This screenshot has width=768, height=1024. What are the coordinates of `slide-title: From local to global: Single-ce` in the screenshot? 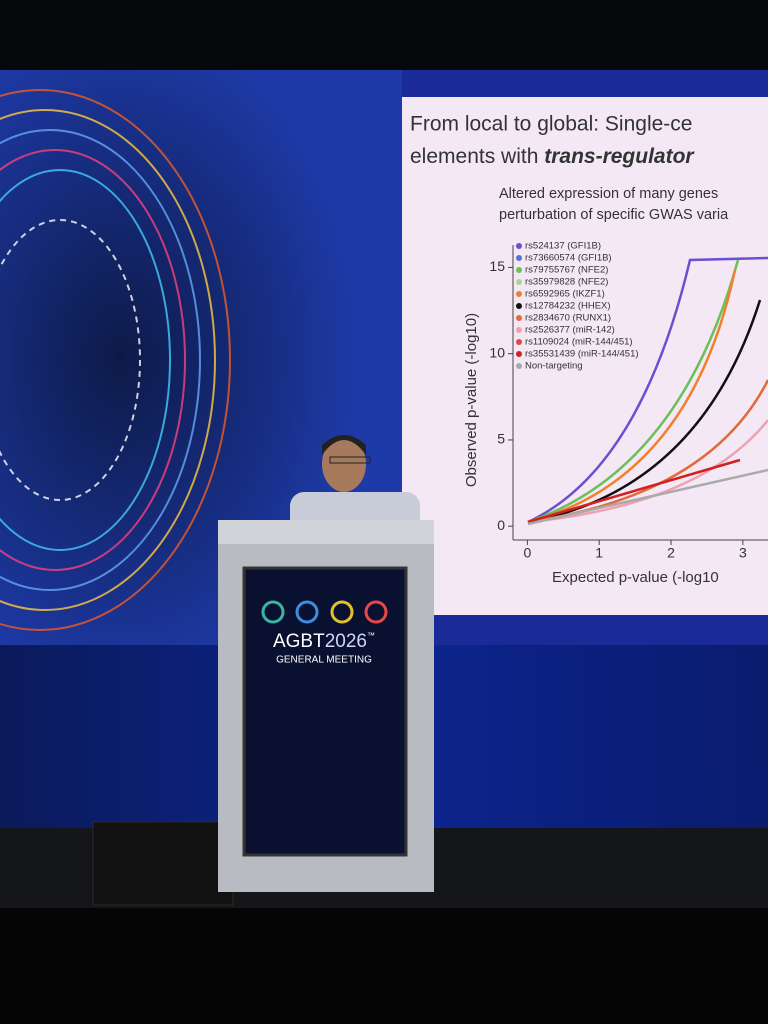 It's located at (551, 124).